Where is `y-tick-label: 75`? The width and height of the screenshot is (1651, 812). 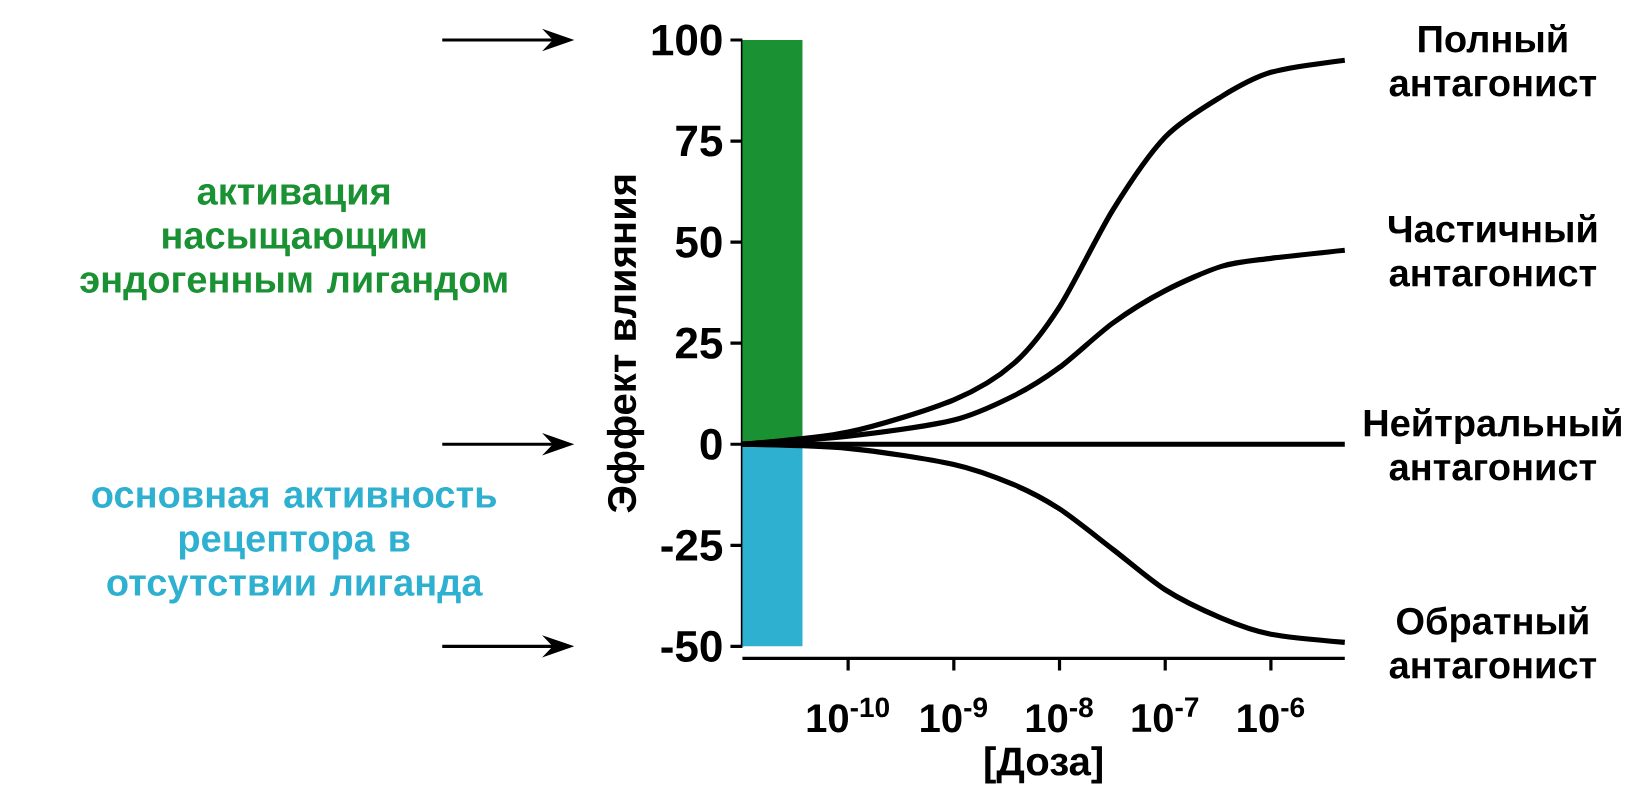 y-tick-label: 75 is located at coordinates (699, 141).